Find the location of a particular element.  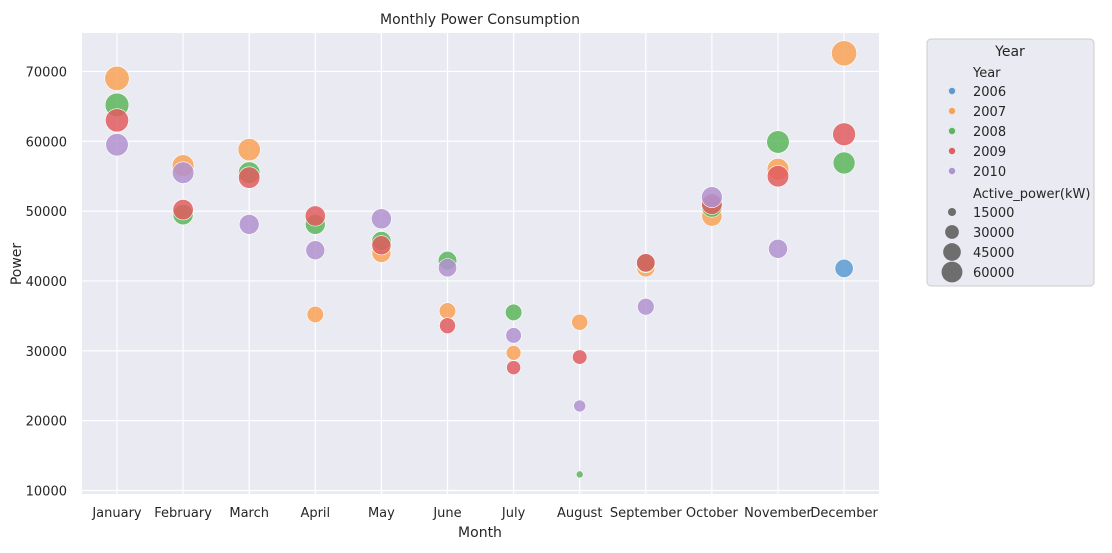

y-tick-label: 30000 is located at coordinates (46, 352).